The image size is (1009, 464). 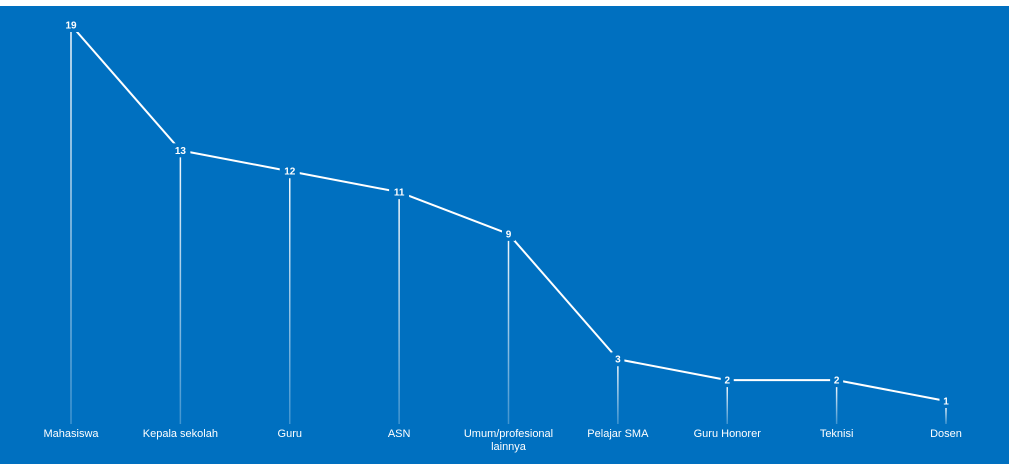 I want to click on data-point: 19, so click(x=71, y=25).